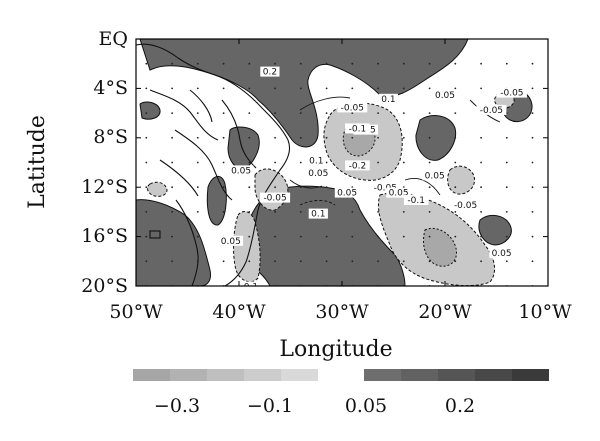 The width and height of the screenshot is (600, 441). What do you see at coordinates (216, 201) in the screenshot?
I see `positive-region-west-blob` at bounding box center [216, 201].